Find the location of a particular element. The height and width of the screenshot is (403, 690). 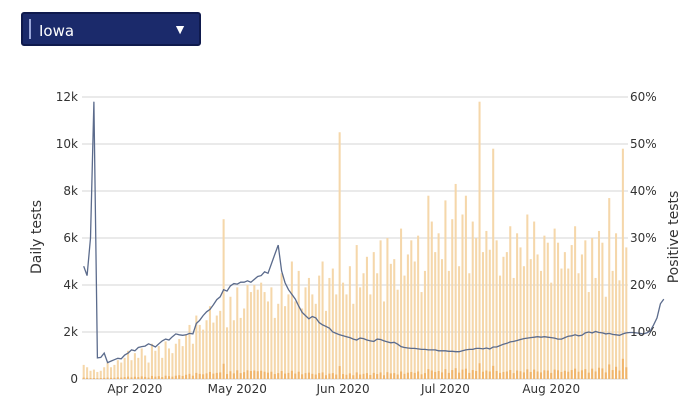

y-tick-label: 12k is located at coordinates (67, 97).